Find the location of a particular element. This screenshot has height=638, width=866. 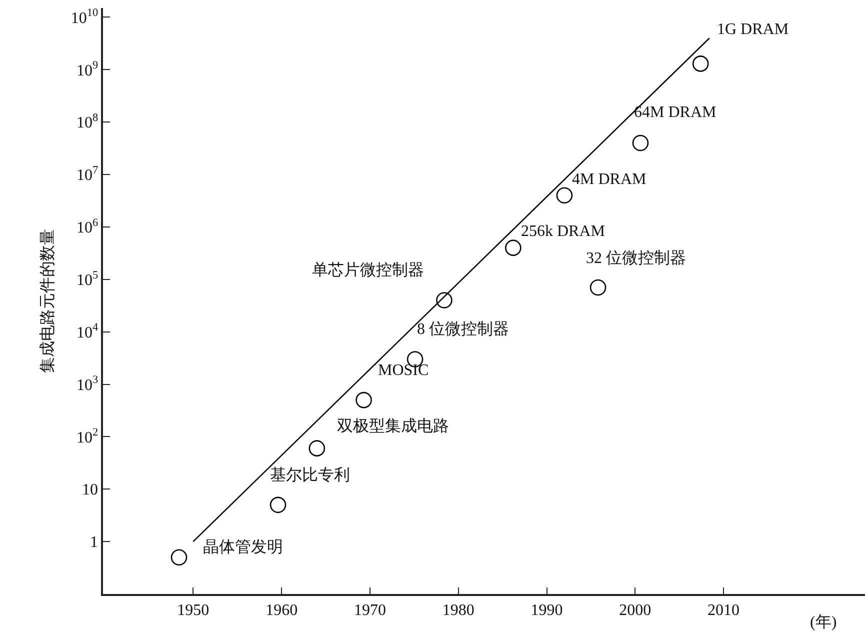

y-tick-label: 10$^{7}$ is located at coordinates (87, 174).